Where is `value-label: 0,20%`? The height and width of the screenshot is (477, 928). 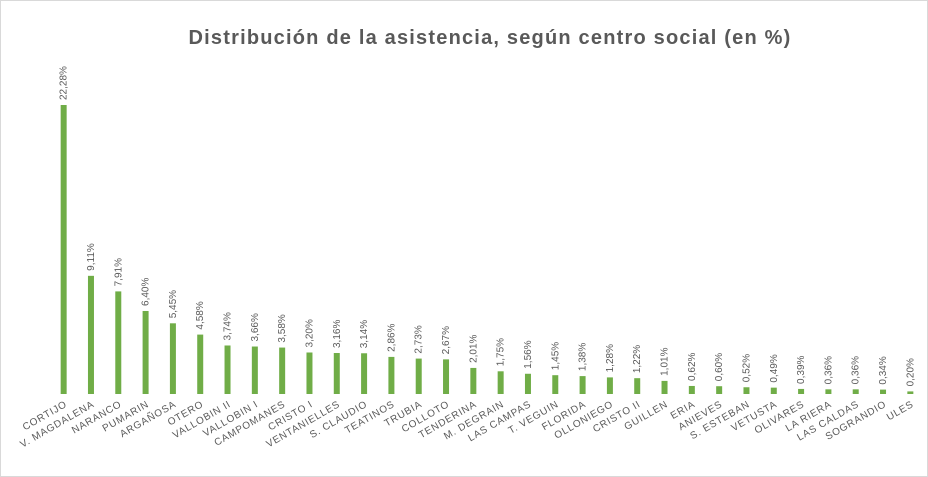
value-label: 0,20% is located at coordinates (910, 372).